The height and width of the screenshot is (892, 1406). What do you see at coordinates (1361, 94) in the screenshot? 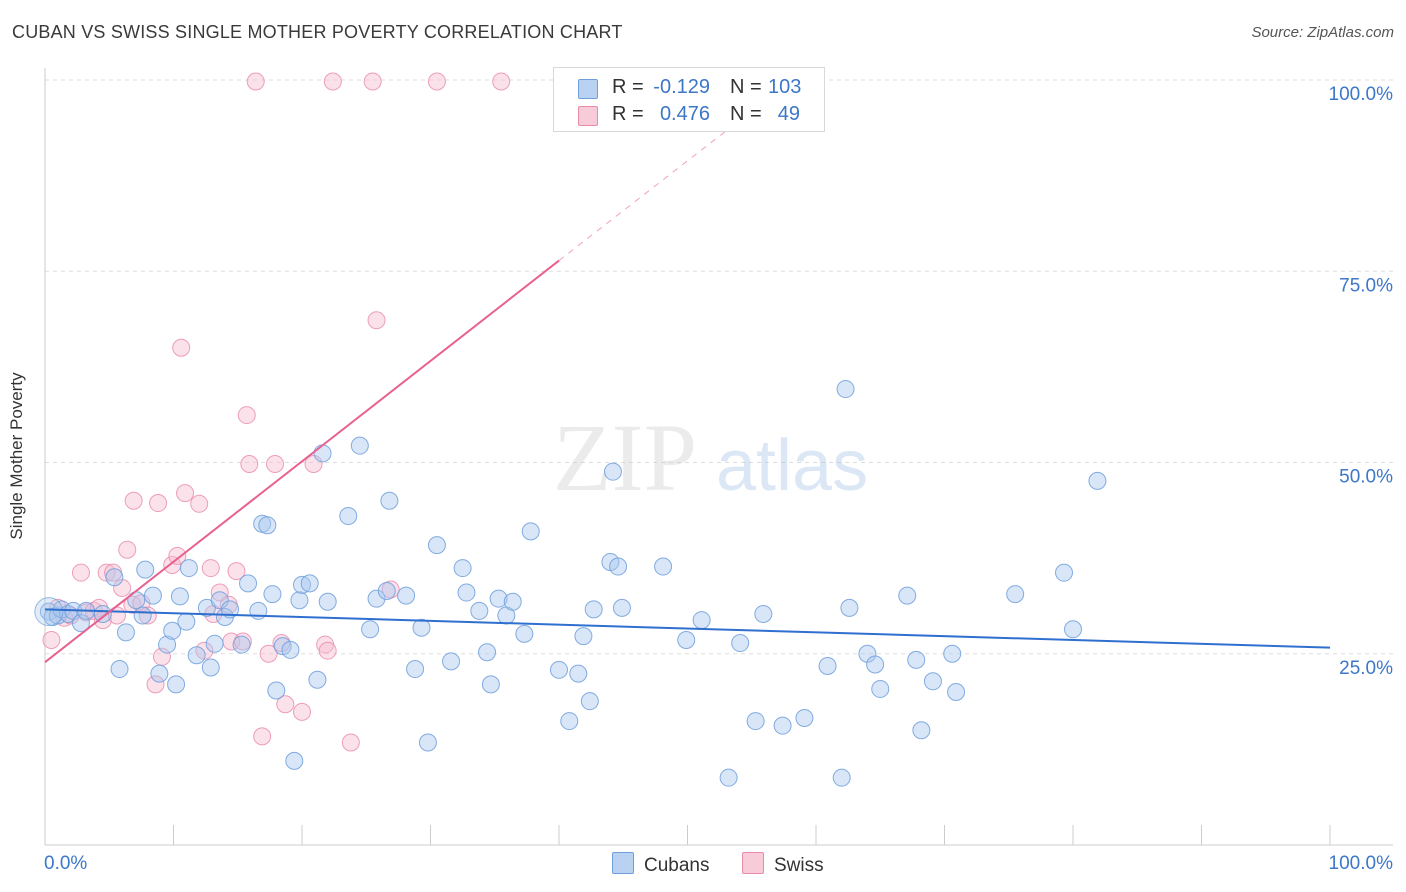
I see `y-tick-label: 100.0%` at bounding box center [1361, 94].